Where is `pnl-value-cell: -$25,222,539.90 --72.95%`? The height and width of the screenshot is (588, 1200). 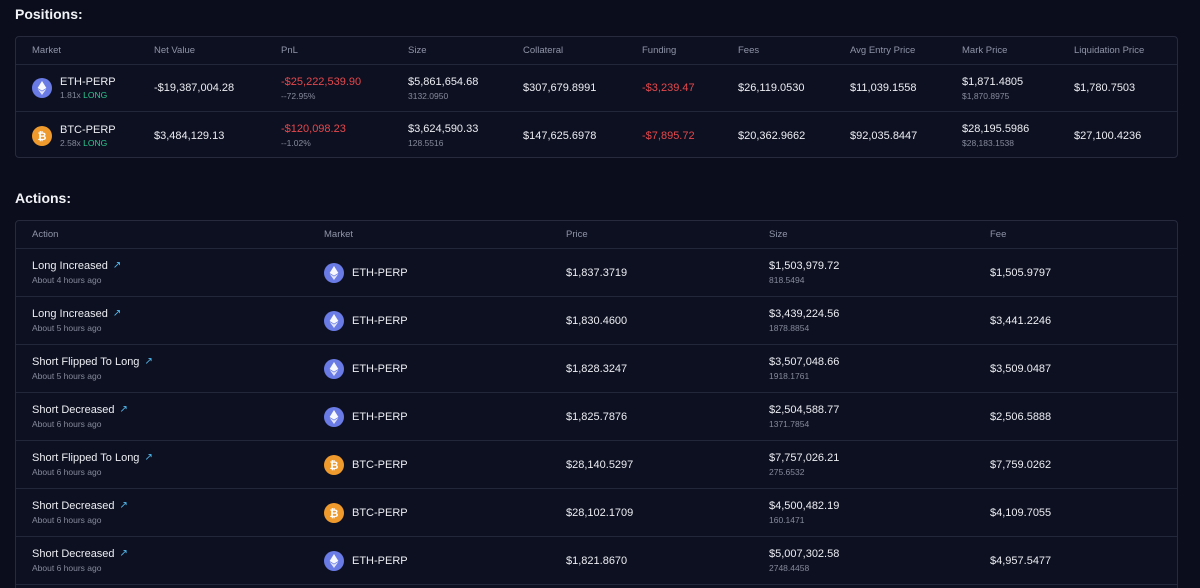
pnl-value-cell: -$25,222,539.90 --72.95% is located at coordinates (321, 88).